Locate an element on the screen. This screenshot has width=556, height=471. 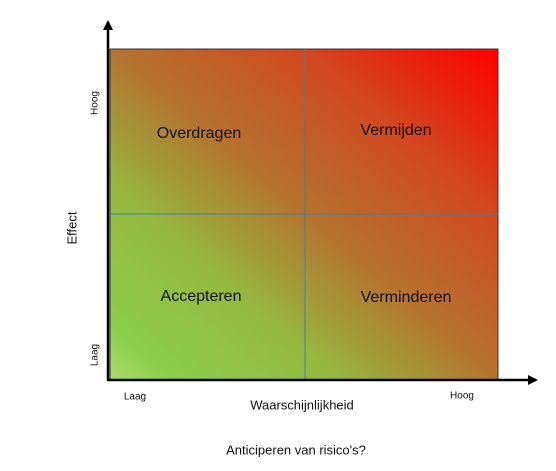
x-low-label: Laag is located at coordinates (135, 397).